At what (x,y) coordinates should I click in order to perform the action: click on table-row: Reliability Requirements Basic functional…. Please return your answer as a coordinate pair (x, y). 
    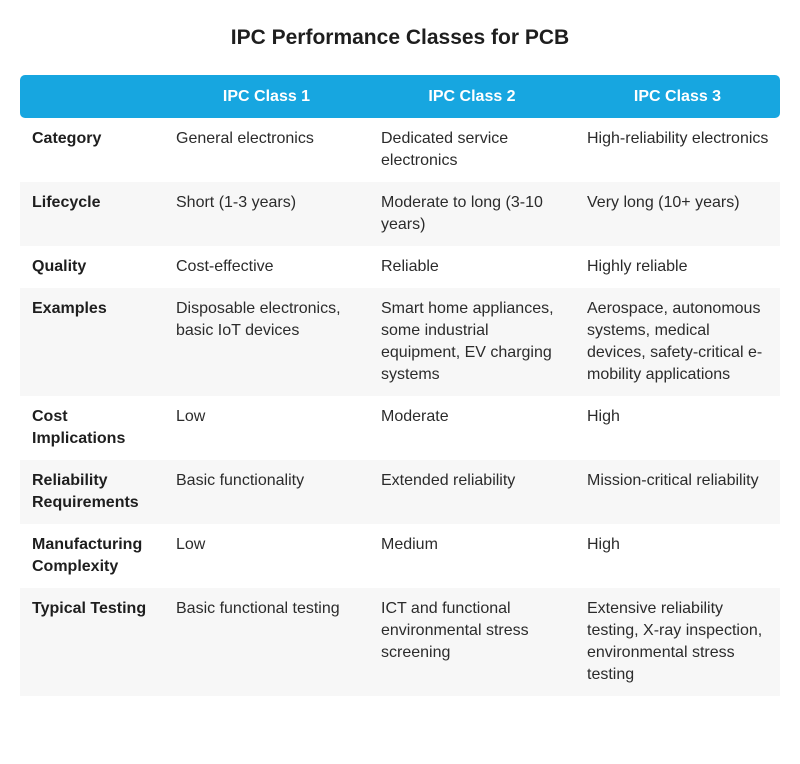
    Looking at the image, I should click on (400, 492).